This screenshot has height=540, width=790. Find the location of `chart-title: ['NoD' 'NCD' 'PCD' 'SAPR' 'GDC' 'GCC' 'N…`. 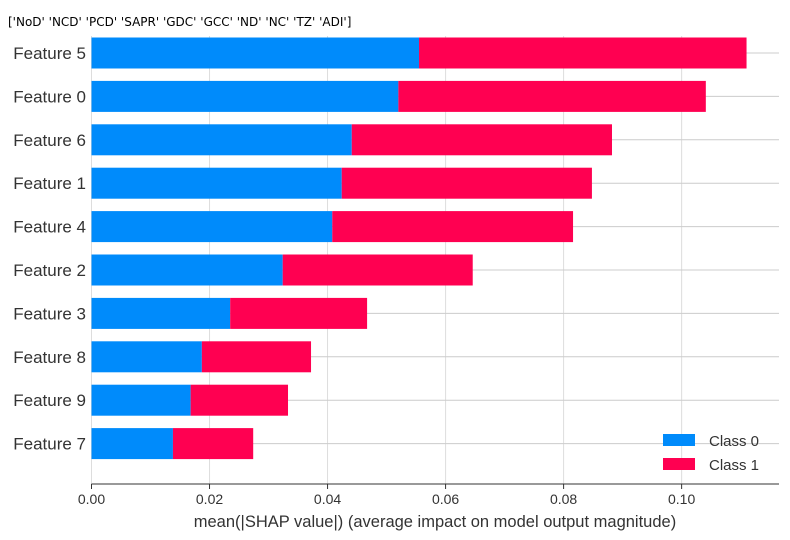

chart-title: ['NoD' 'NCD' 'PCD' 'SAPR' 'GDC' 'GCC' 'N… is located at coordinates (179, 22).